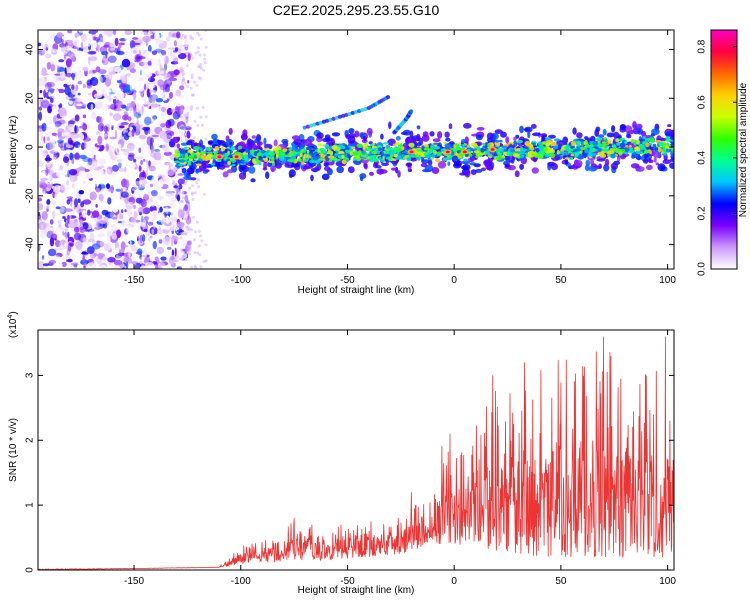 Image resolution: width=750 pixels, height=600 pixels. What do you see at coordinates (667, 581) in the screenshot?
I see `snr-x-tick-label: 100` at bounding box center [667, 581].